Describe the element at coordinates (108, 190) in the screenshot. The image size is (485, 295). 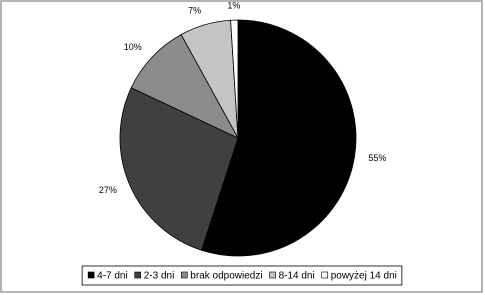
I see `data-label: 27%` at that location.